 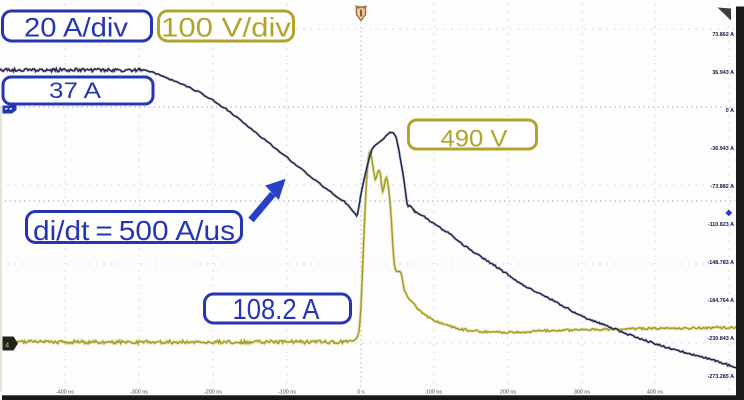 I want to click on svg-text: 73.862 A, so click(x=723, y=35).